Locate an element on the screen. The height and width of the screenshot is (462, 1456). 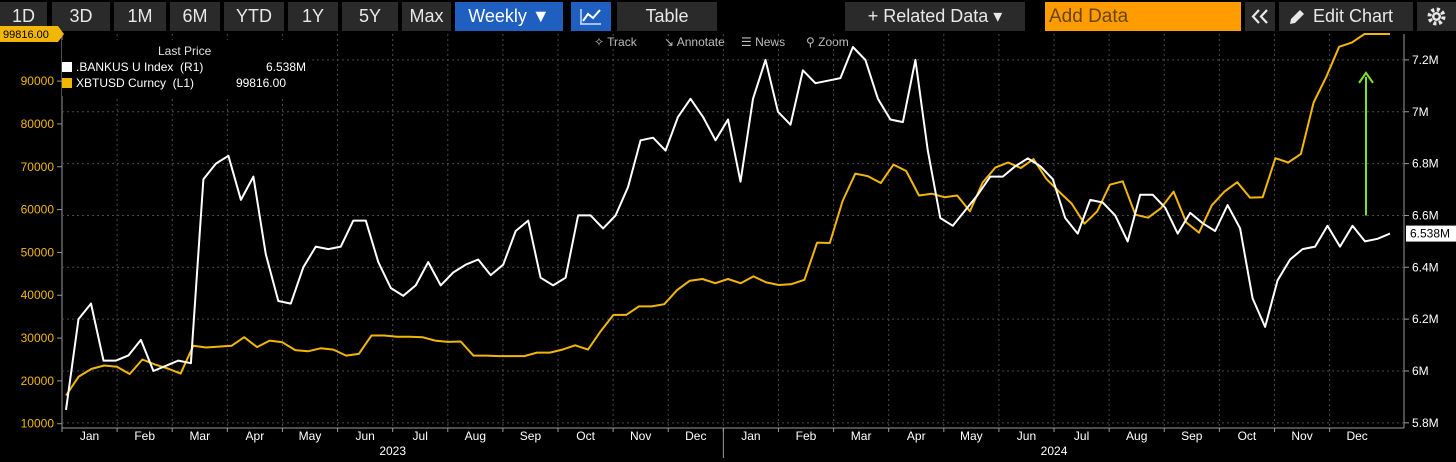
left-tick-label: 40000 is located at coordinates (38, 295).